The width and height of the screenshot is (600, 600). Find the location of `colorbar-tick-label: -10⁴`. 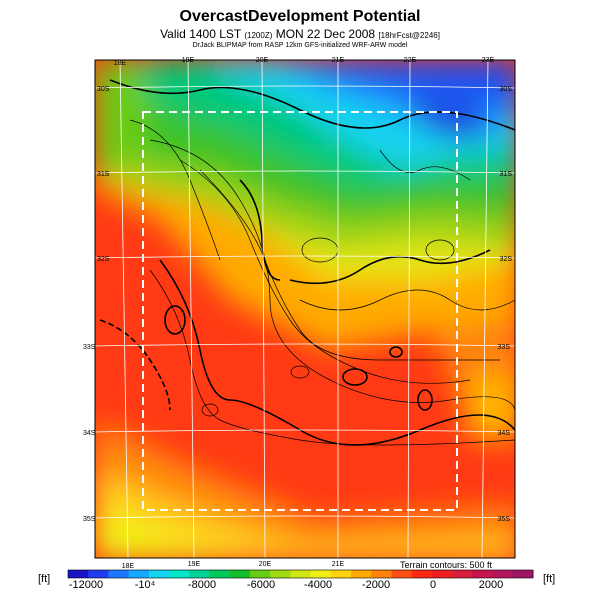

colorbar-tick-label: -10⁴ is located at coordinates (145, 585).